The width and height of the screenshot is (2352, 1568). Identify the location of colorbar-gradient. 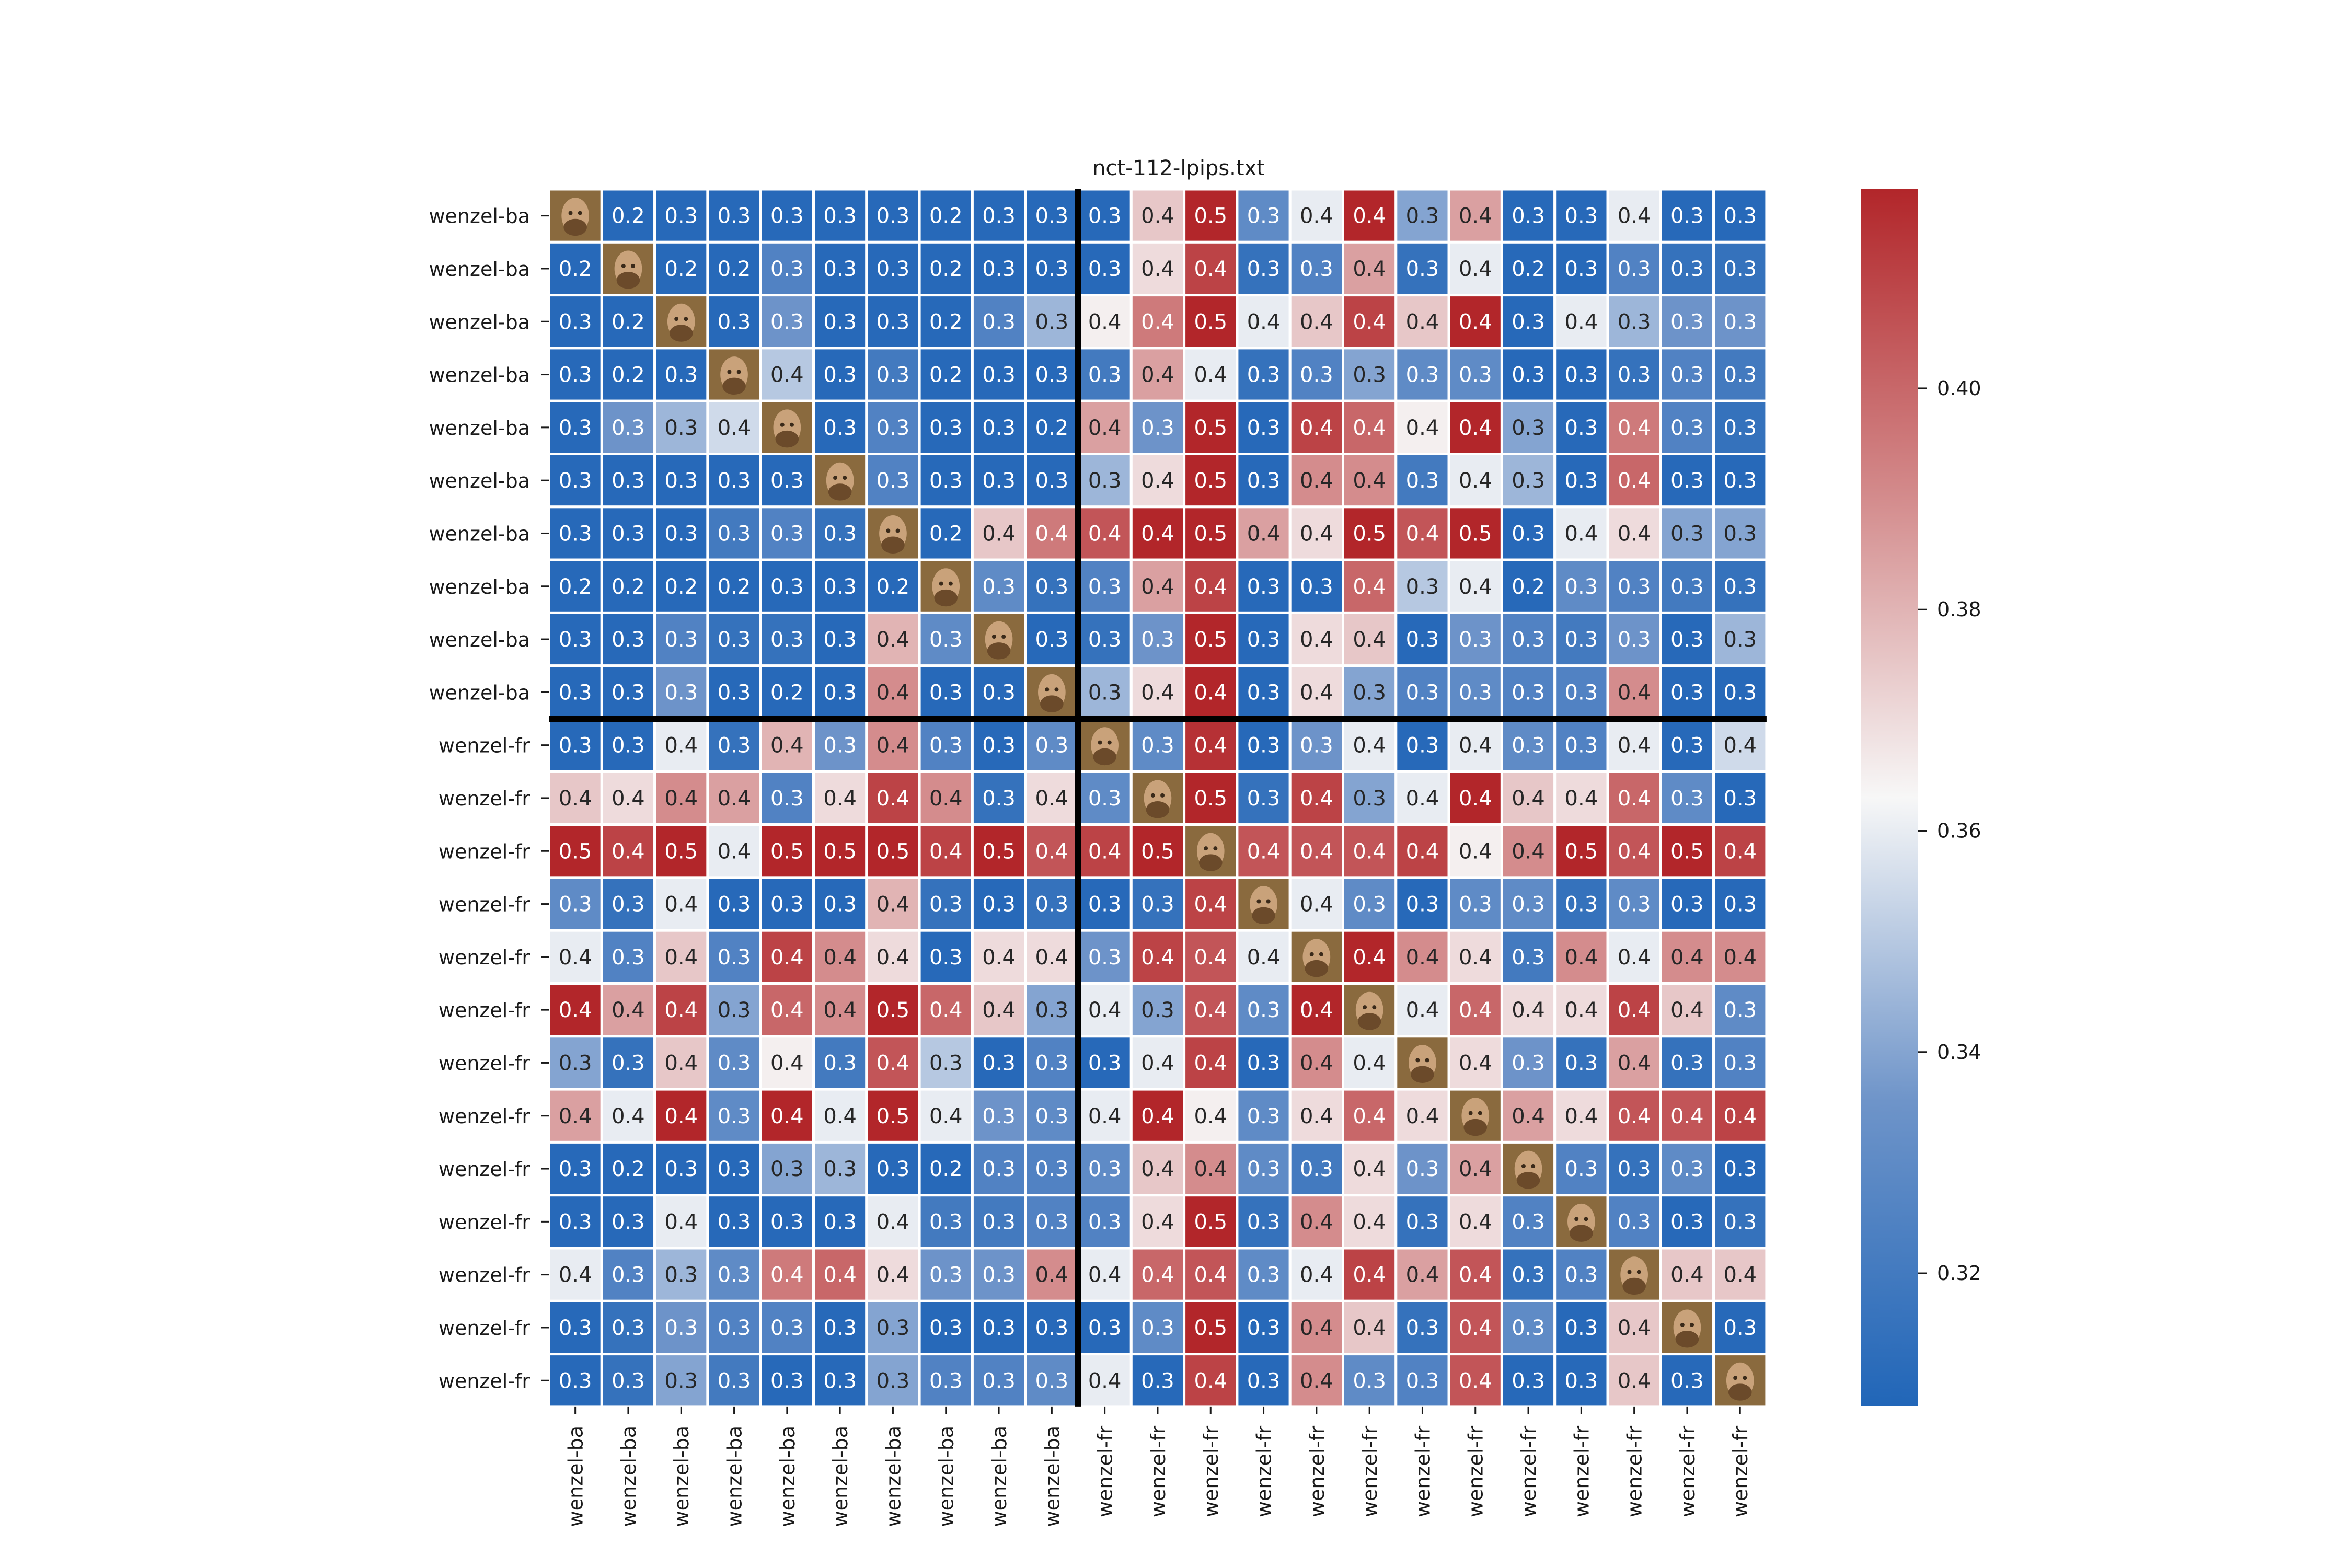
(1889, 797).